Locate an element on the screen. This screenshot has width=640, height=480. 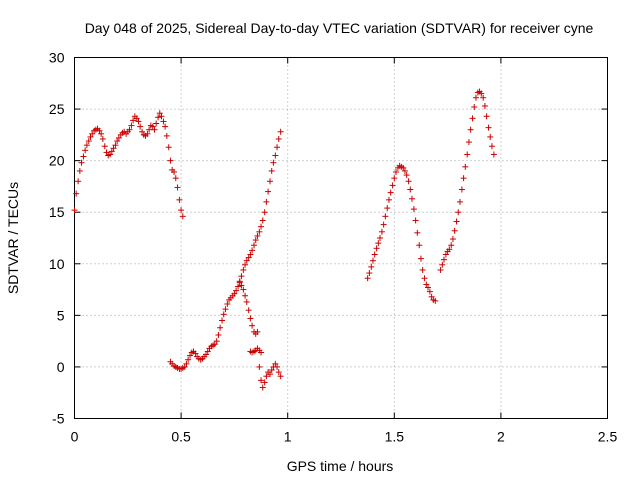
y-tick-label: 30 is located at coordinates (57, 58).